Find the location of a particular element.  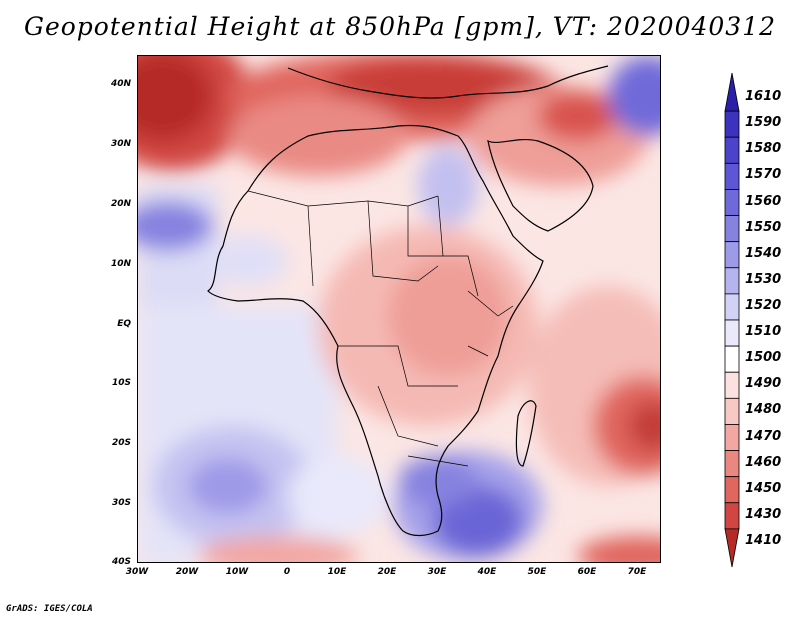

x-tick-label: 30E is located at coordinates (437, 572).